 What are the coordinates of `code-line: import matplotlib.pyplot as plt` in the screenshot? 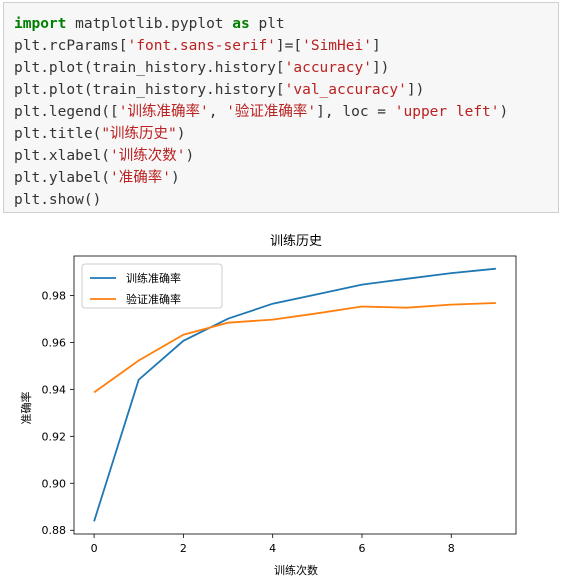 It's located at (261, 24).